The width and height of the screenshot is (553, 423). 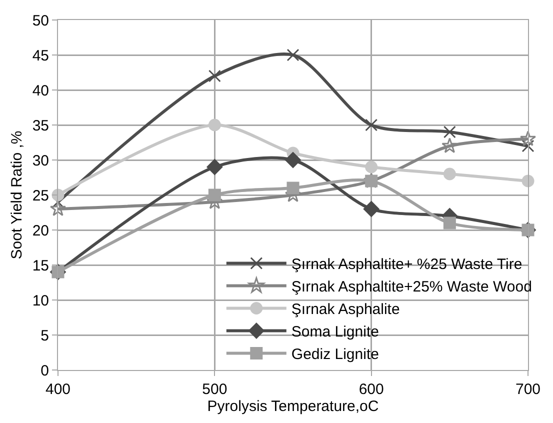 I want to click on y-tick-label: 25, so click(x=40, y=195).